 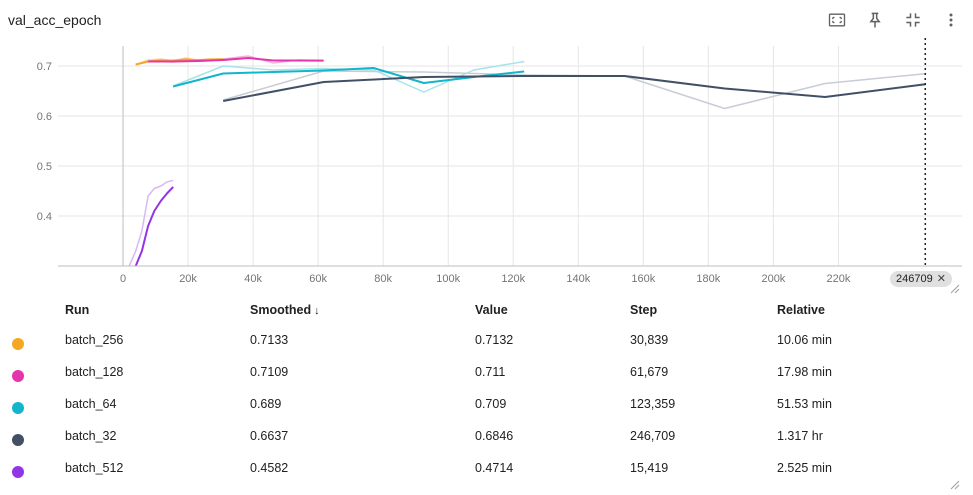 I want to click on x-tick-label: 100k, so click(x=448, y=279).